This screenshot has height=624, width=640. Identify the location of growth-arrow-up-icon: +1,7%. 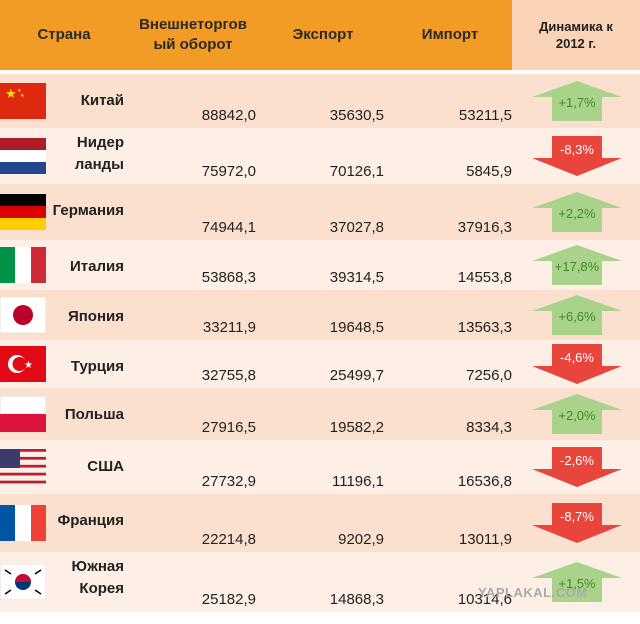
(577, 101).